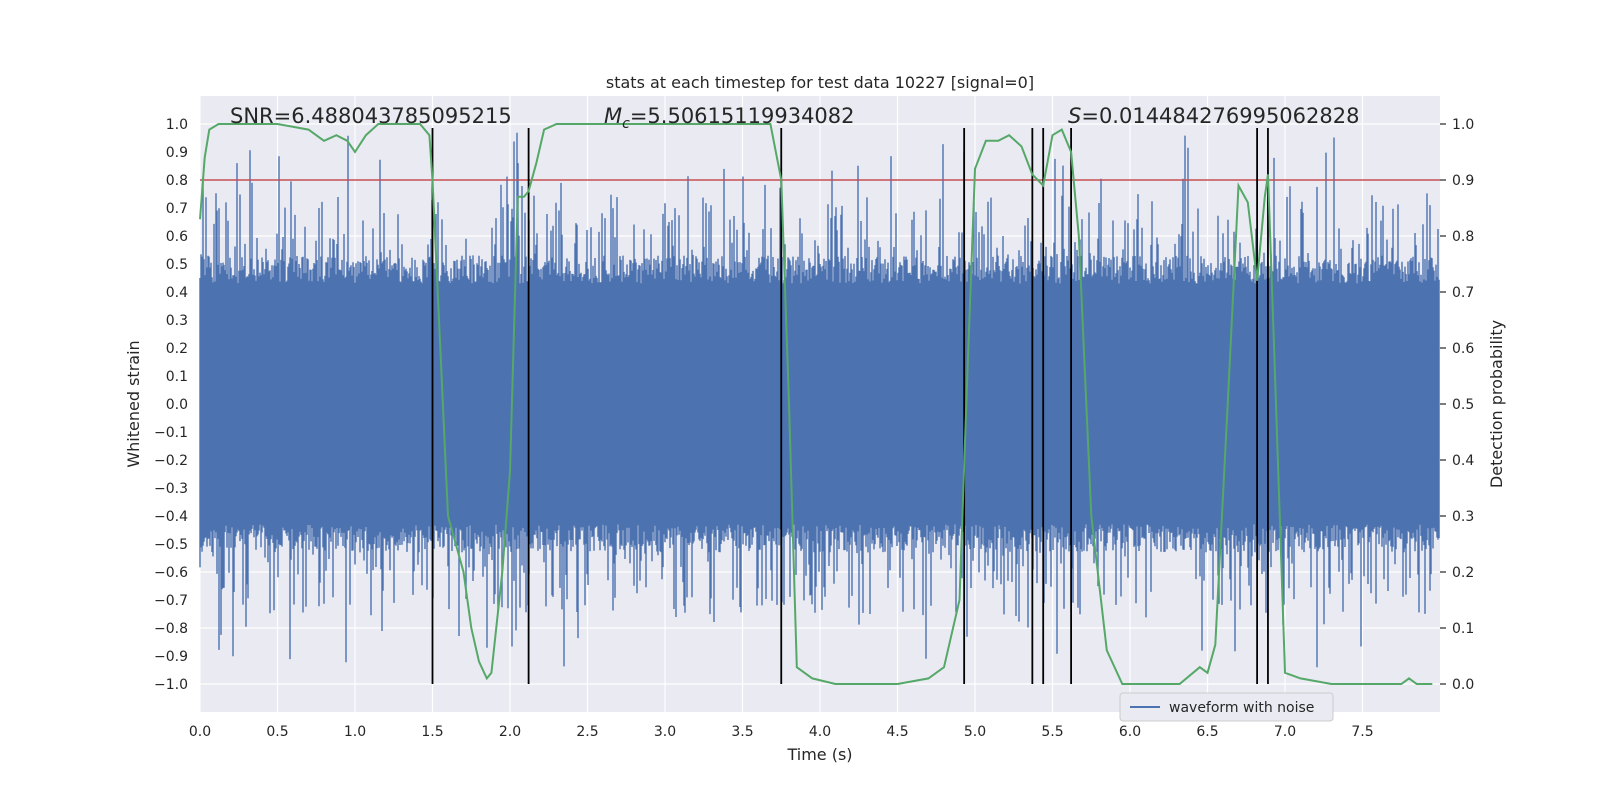 Image resolution: width=1600 pixels, height=800 pixels. What do you see at coordinates (171, 685) in the screenshot?
I see `y-tick-label: −1.0` at bounding box center [171, 685].